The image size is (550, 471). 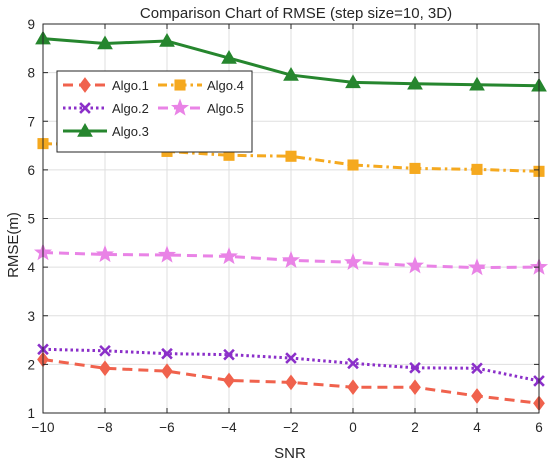 What do you see at coordinates (31, 316) in the screenshot?
I see `y-tick-label: 3` at bounding box center [31, 316].